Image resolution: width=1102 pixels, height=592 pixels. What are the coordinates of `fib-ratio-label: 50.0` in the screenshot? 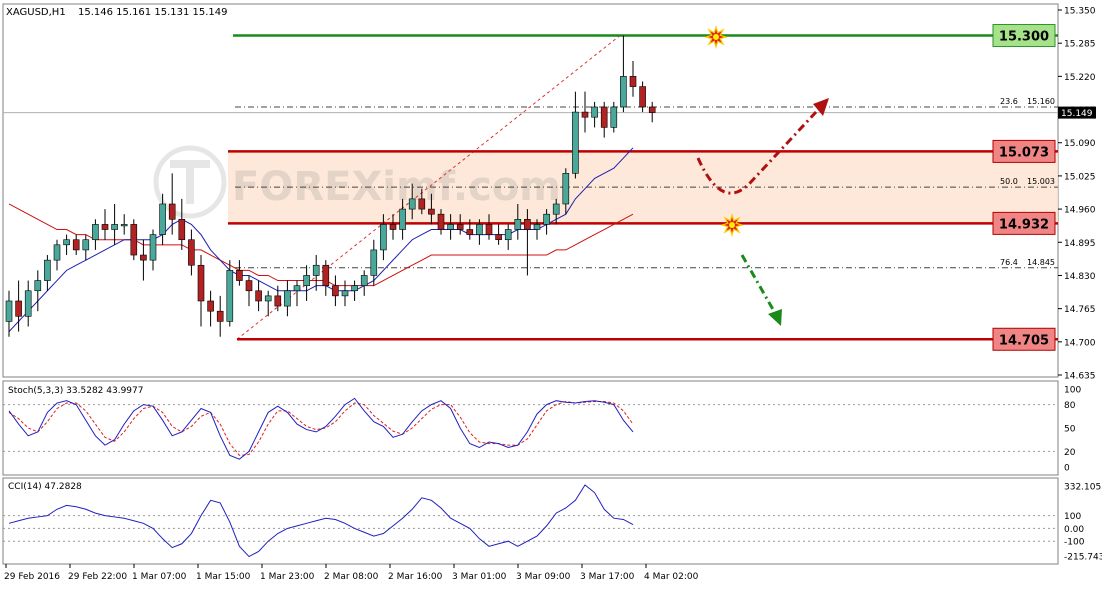 It's located at (1009, 181).